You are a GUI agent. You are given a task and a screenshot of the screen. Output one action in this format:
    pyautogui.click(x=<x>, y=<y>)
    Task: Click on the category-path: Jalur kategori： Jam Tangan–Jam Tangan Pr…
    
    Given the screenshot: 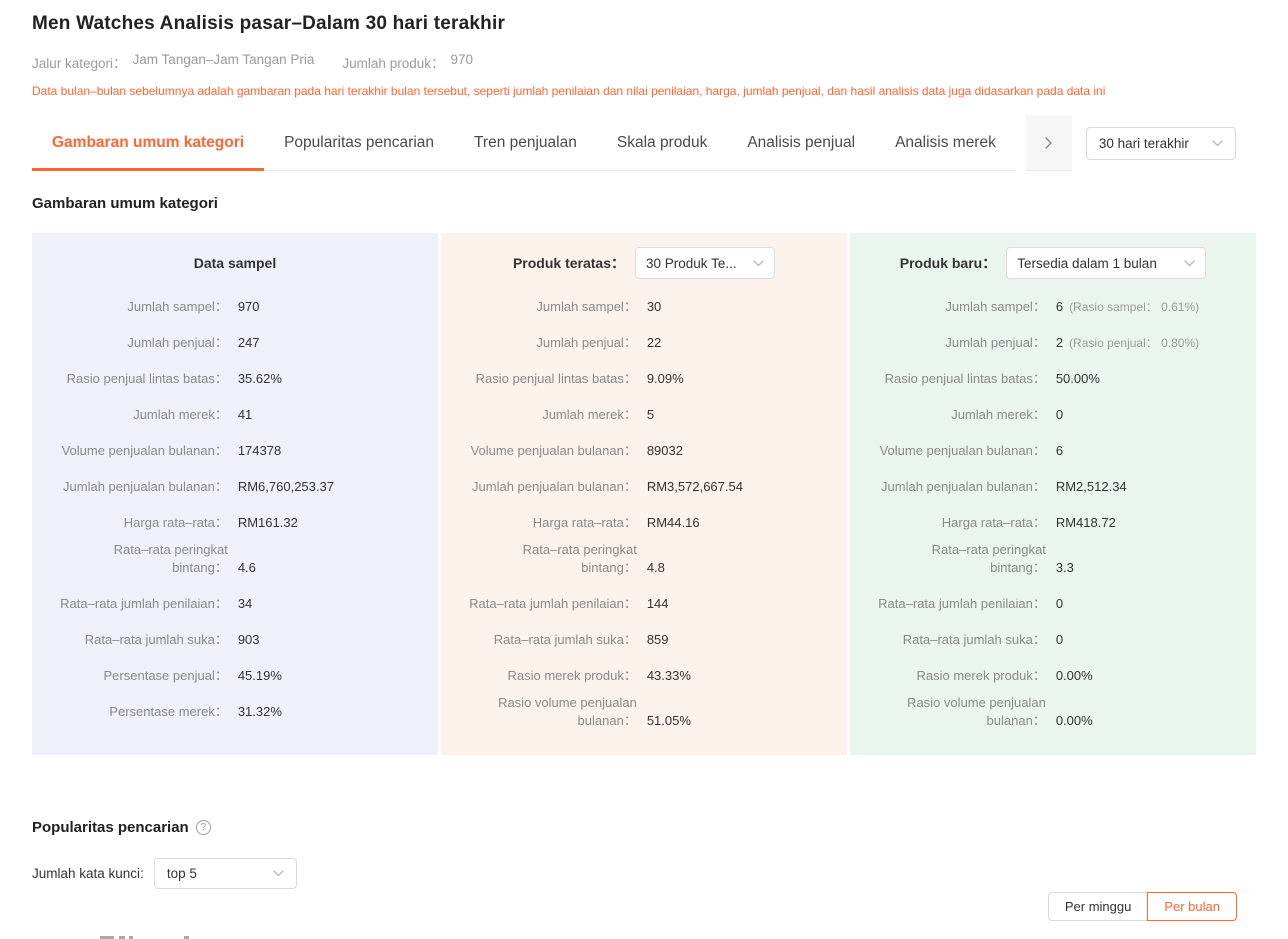 What is the action you would take?
    pyautogui.click(x=173, y=62)
    